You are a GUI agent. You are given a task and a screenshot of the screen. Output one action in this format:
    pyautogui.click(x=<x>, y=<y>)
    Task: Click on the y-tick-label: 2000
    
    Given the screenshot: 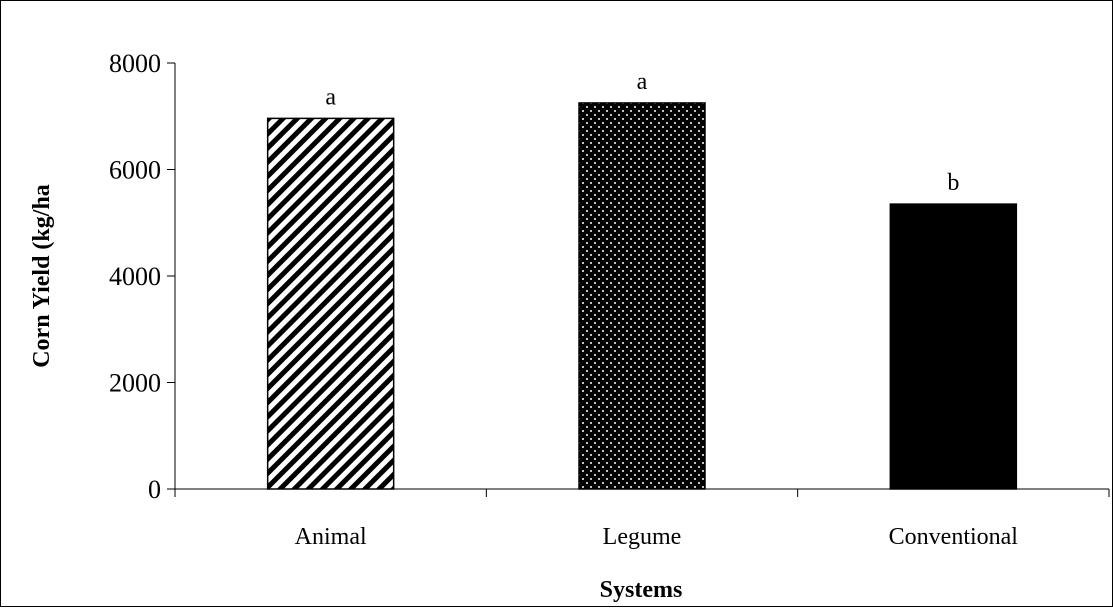 What is the action you would take?
    pyautogui.click(x=135, y=383)
    